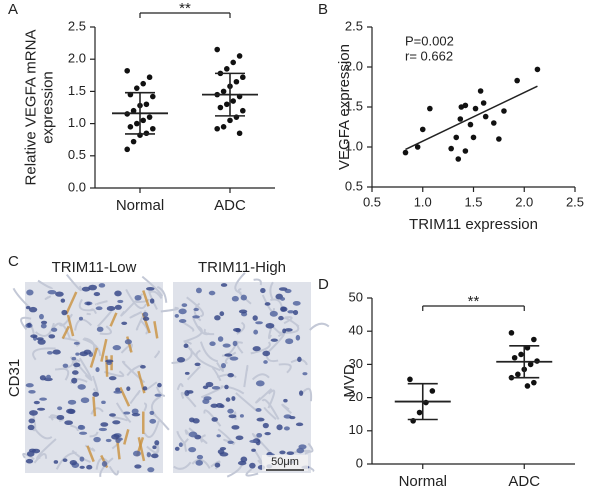 The image size is (600, 490). Describe the element at coordinates (285, 463) in the screenshot. I see `scale-bar-bg` at that location.